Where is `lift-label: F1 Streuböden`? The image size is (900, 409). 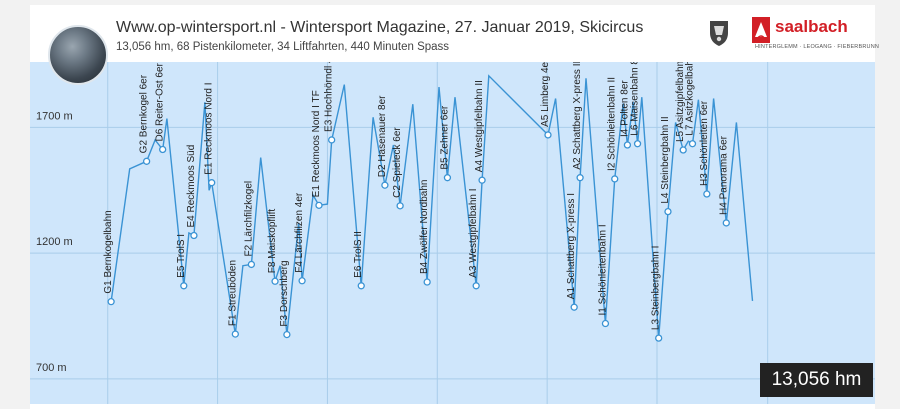
lift-label: F1 Streuböden is located at coordinates (232, 293).